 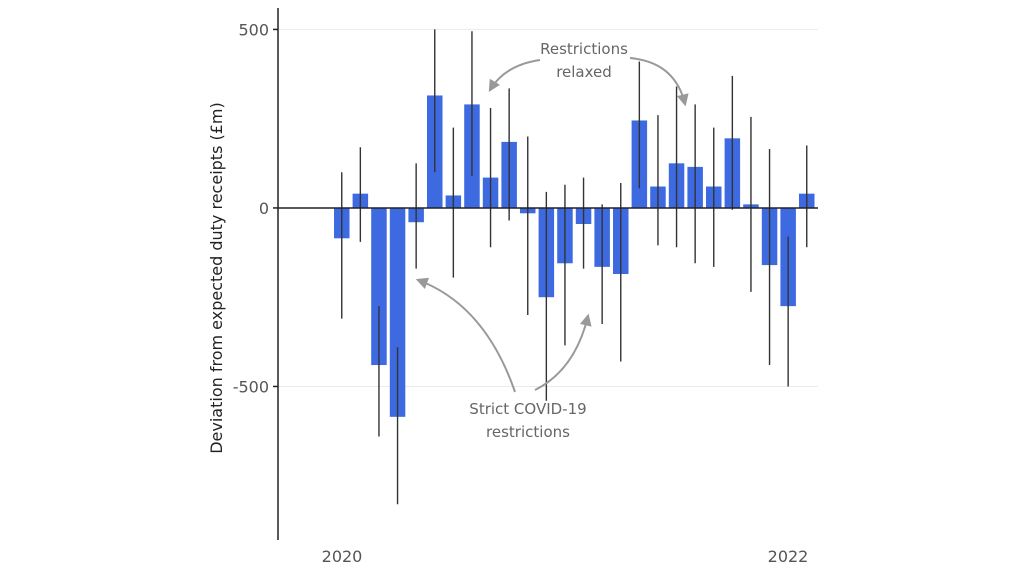 What do you see at coordinates (584, 49) in the screenshot?
I see `annotation-relaxed-line1: Restrictions` at bounding box center [584, 49].